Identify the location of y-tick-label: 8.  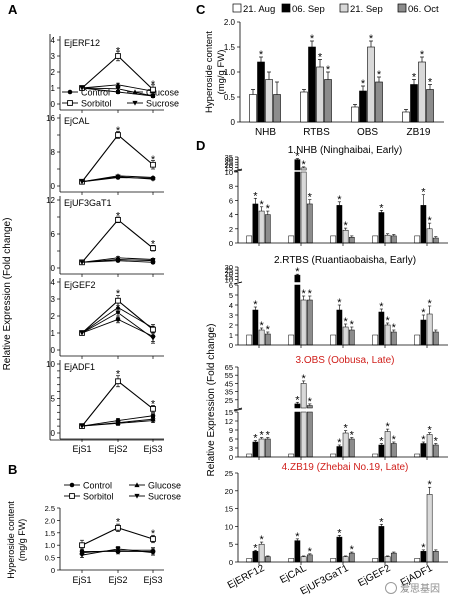
(231, 186).